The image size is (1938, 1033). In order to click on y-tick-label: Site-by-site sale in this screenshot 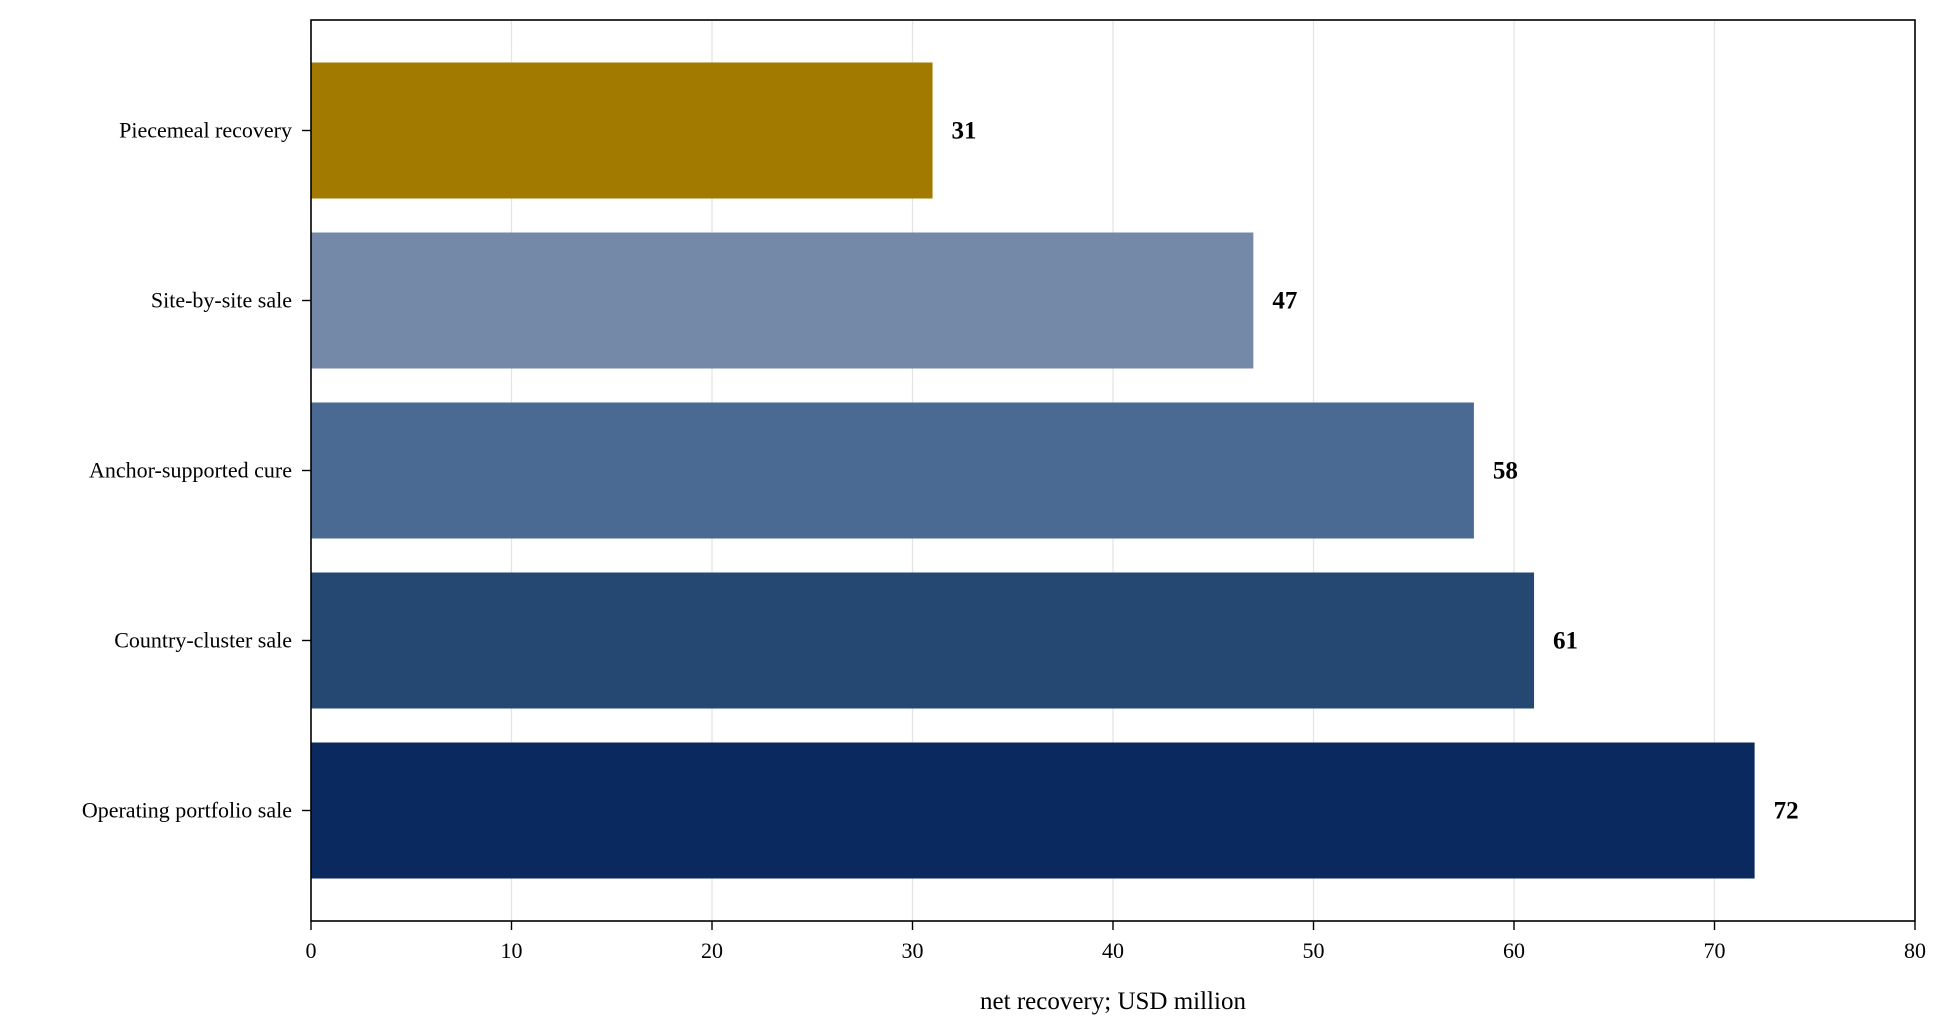, I will do `click(221, 300)`.